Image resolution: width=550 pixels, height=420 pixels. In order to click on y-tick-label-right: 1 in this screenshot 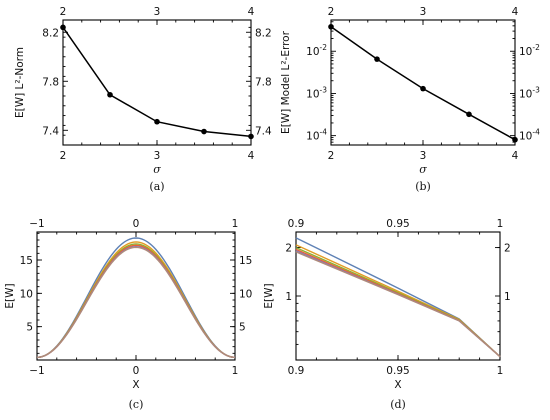, I will do `click(507, 297)`.